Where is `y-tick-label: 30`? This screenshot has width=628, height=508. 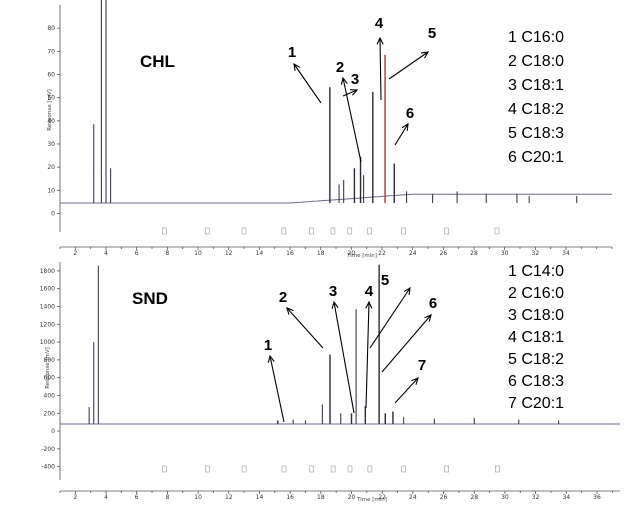 y-tick-label: 30 is located at coordinates (51, 144).